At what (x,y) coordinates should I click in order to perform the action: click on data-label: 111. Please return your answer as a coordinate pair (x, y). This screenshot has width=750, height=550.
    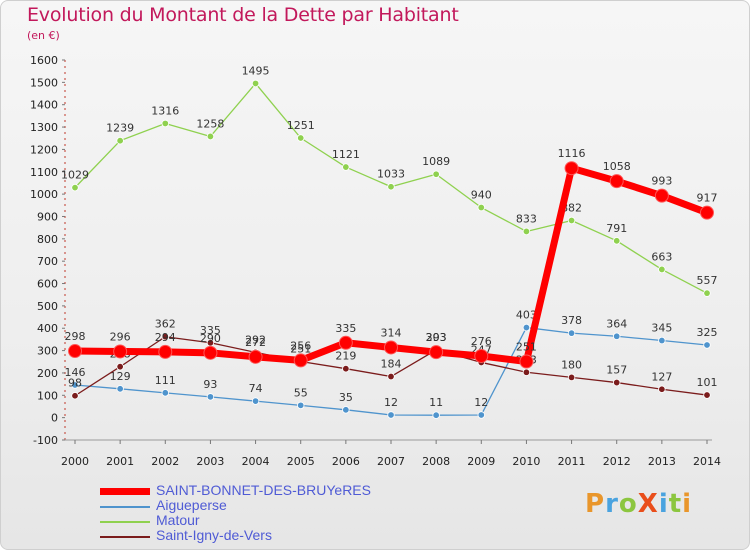
    Looking at the image, I should click on (165, 380).